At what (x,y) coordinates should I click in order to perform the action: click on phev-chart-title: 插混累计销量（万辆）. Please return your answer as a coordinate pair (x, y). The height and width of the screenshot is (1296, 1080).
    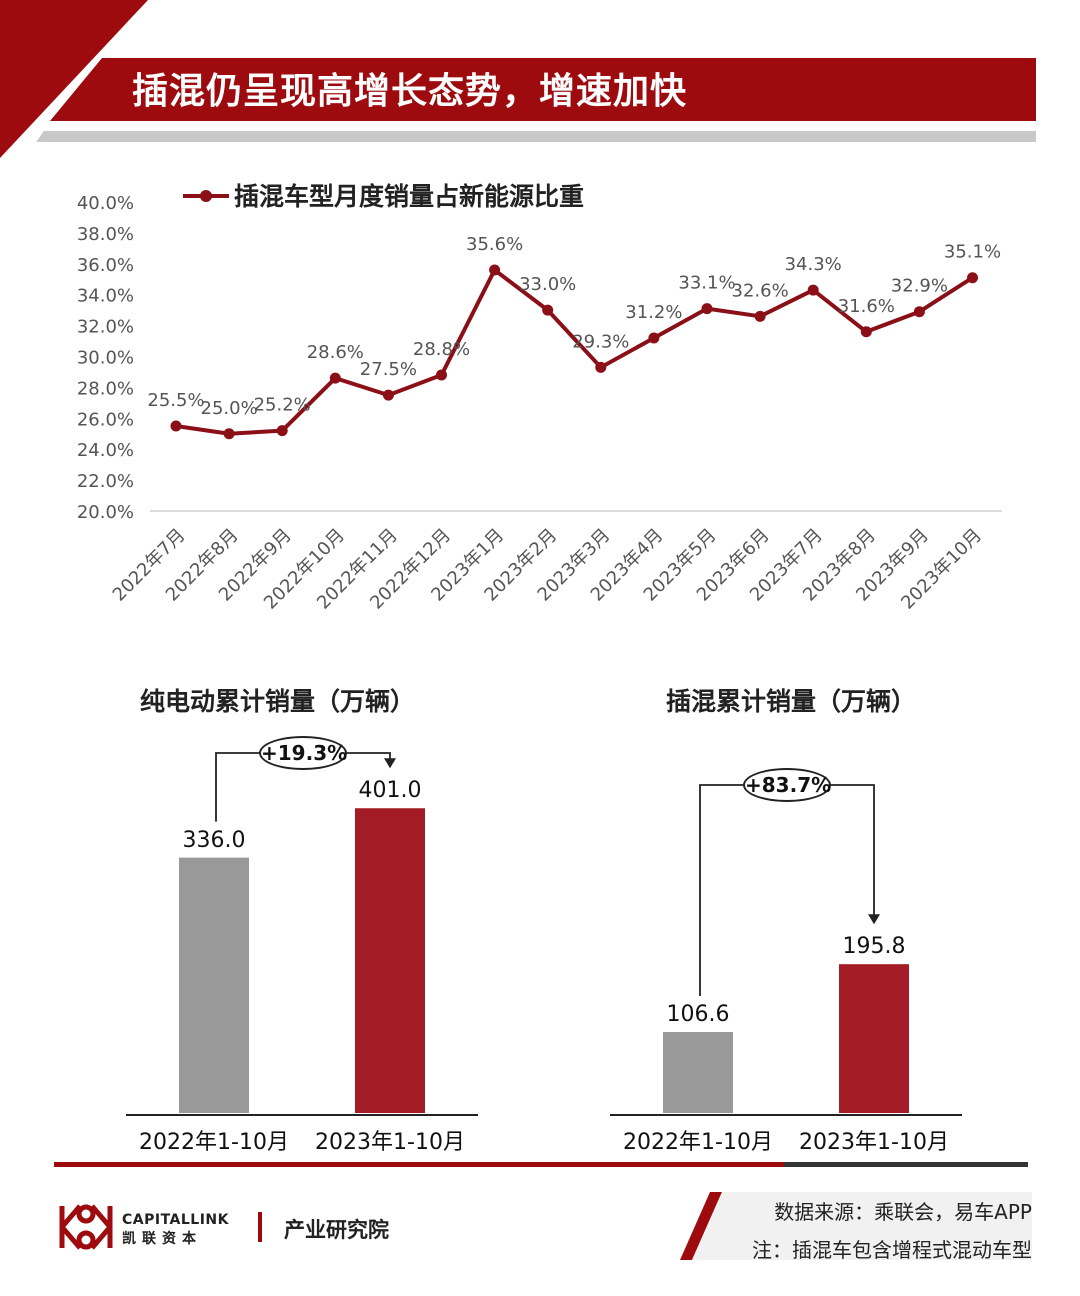
    Looking at the image, I should click on (791, 701).